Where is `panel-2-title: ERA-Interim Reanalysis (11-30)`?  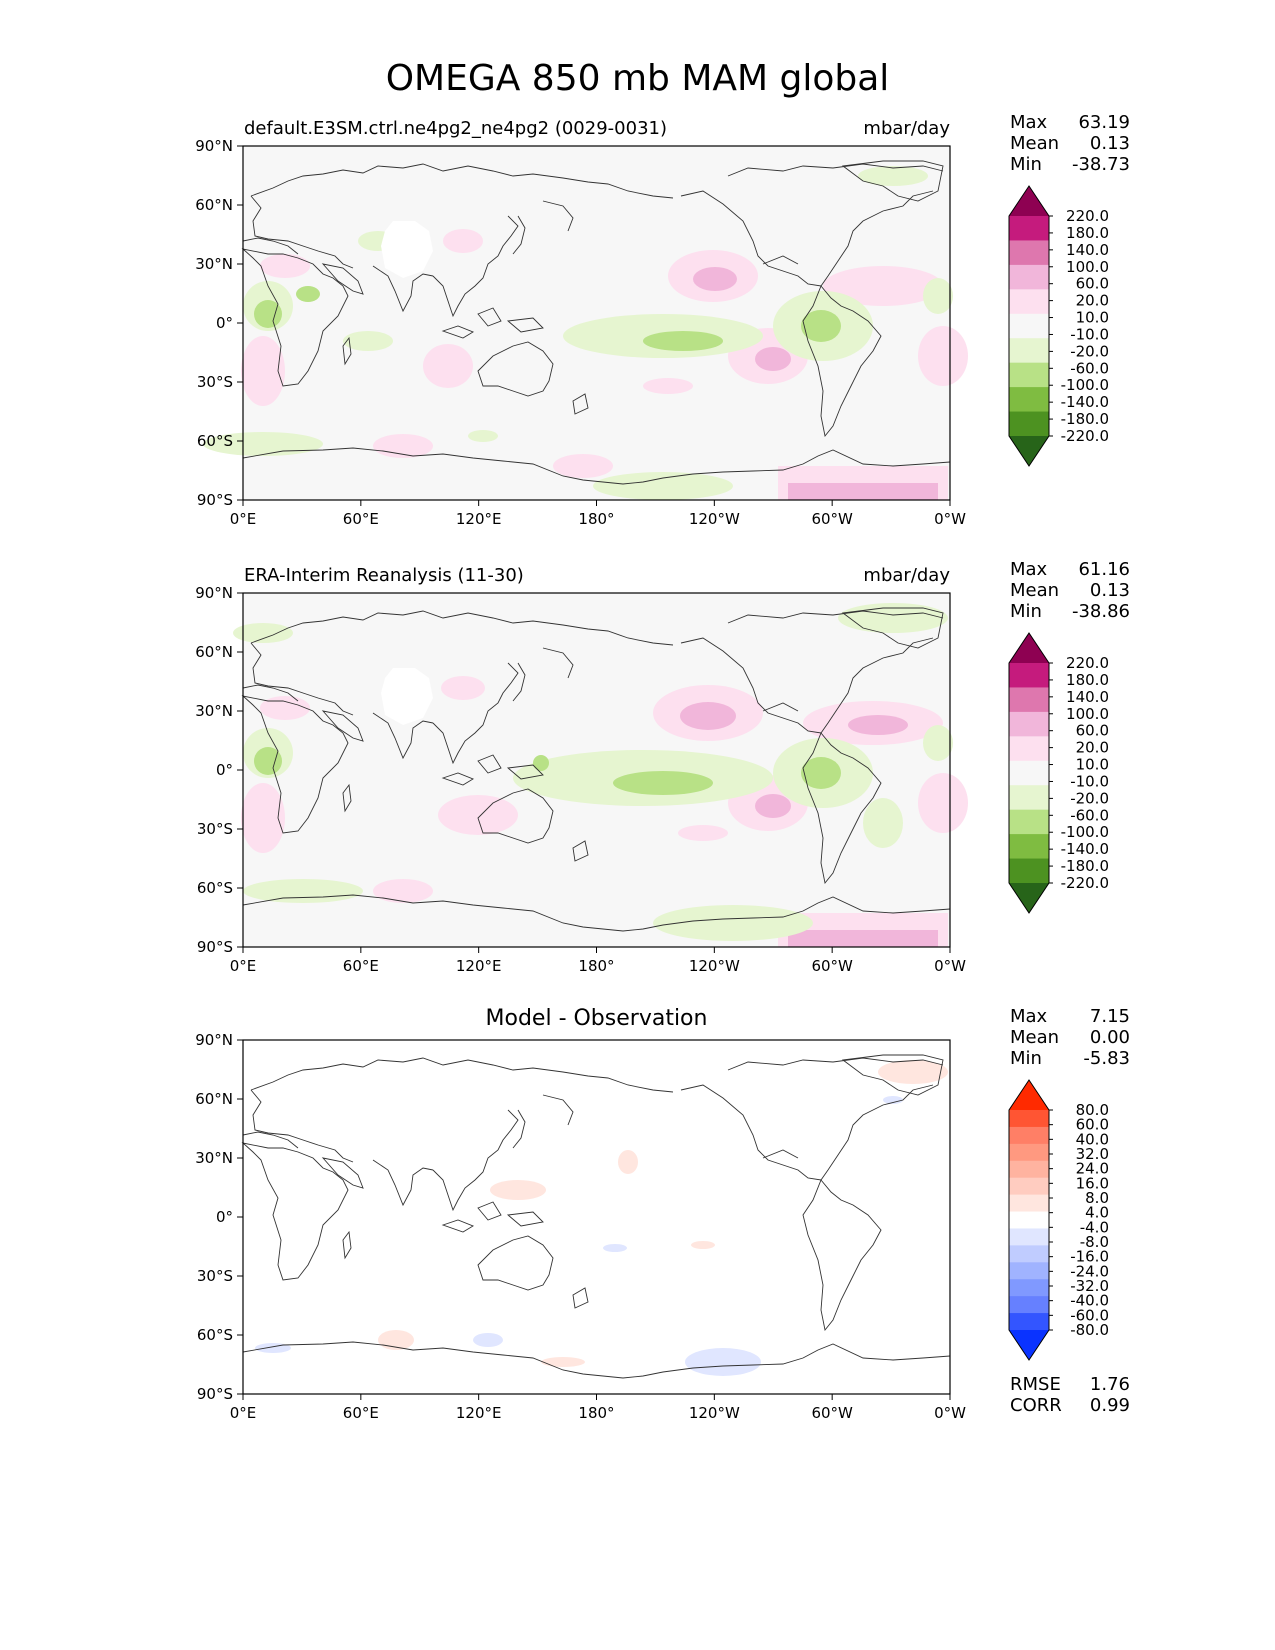 panel-2-title: ERA-Interim Reanalysis (11-30) is located at coordinates (384, 575).